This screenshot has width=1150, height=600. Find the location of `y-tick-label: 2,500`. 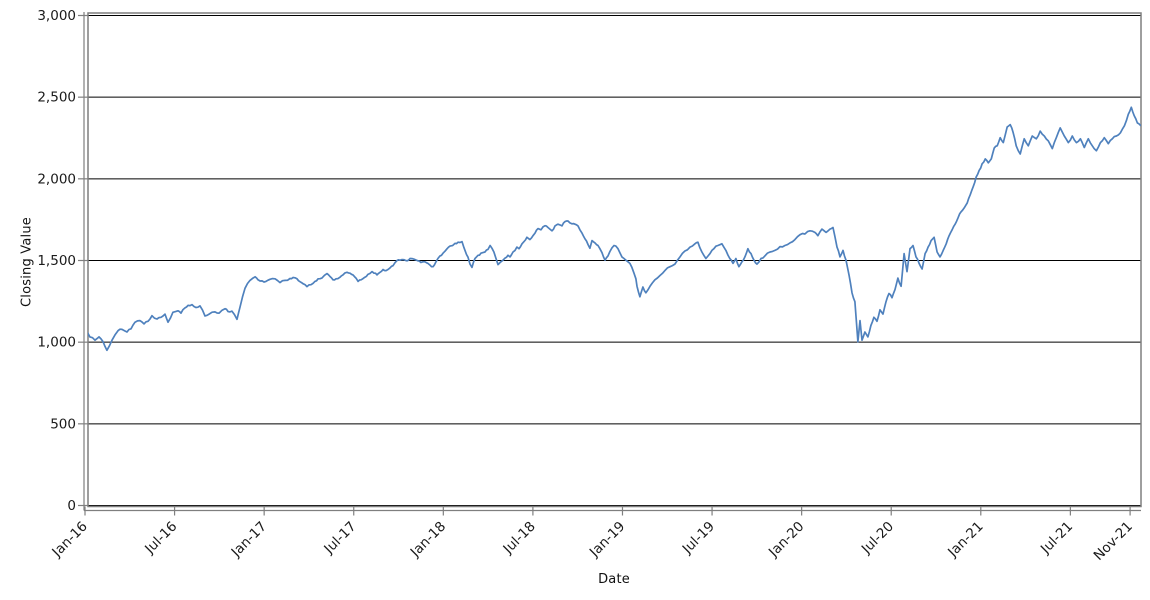

y-tick-label: 2,500 is located at coordinates (56, 98).